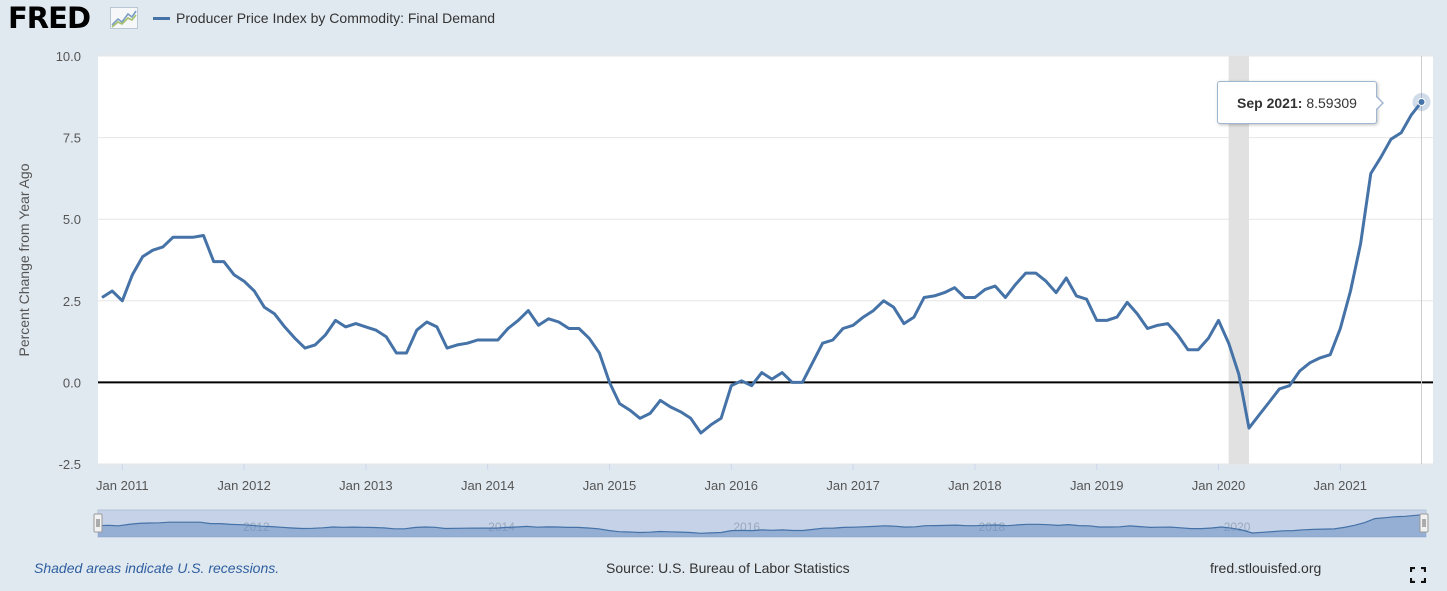 This screenshot has height=591, width=1447. What do you see at coordinates (1266, 568) in the screenshot?
I see `site-link: fred.stlouisfed.org` at bounding box center [1266, 568].